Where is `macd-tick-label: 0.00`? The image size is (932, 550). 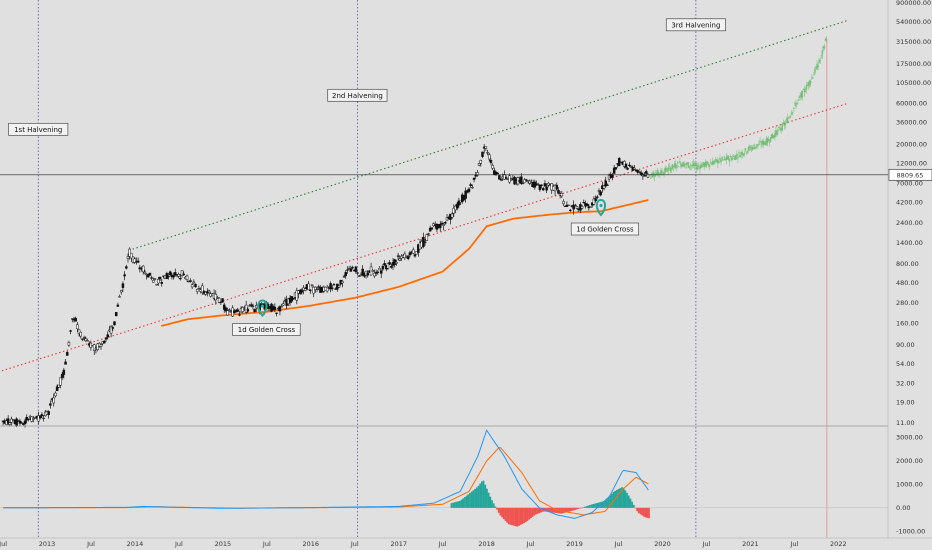 macd-tick-label: 0.00 is located at coordinates (903, 508).